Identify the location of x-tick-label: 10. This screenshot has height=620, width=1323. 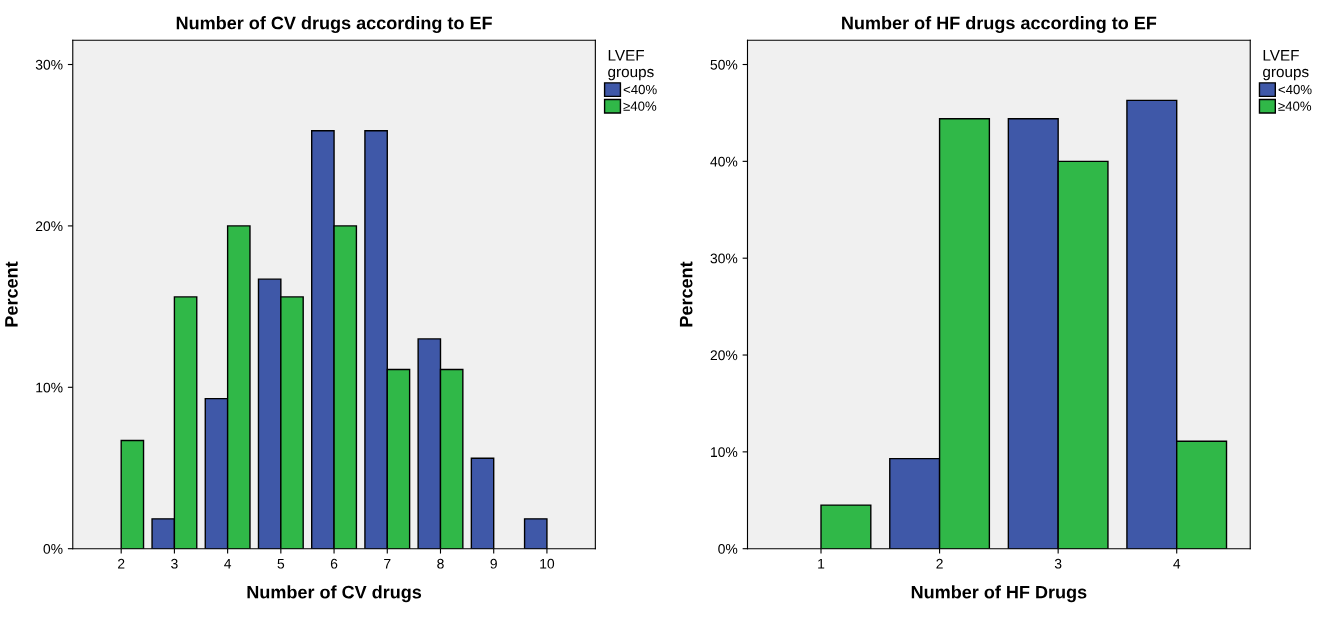
(547, 563).